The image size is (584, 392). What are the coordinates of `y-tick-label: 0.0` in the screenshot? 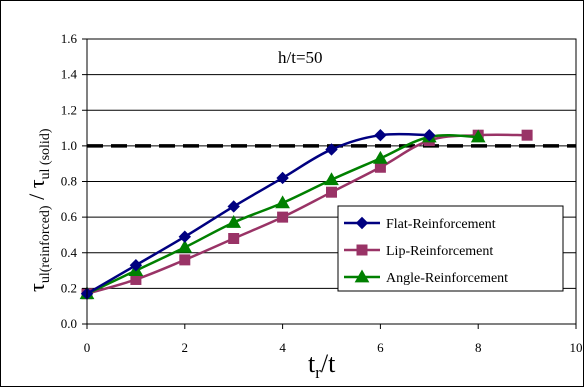 It's located at (69, 323).